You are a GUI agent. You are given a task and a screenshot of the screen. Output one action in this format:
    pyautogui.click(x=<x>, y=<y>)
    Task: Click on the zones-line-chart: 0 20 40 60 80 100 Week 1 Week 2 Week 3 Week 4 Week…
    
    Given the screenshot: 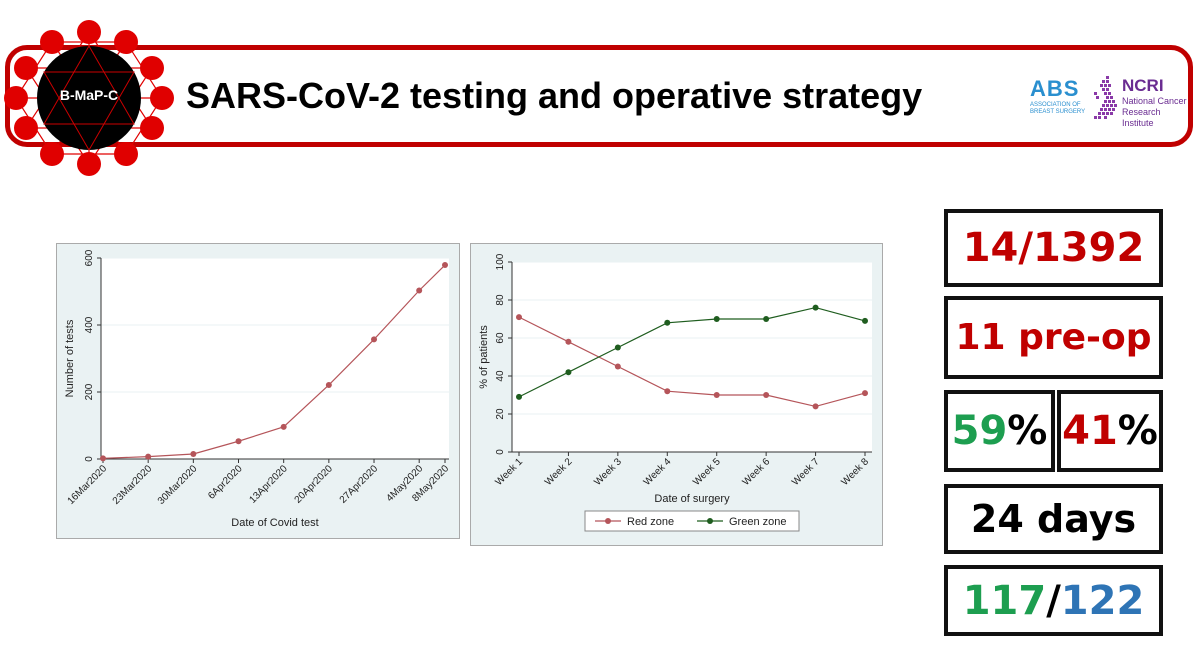 What is the action you would take?
    pyautogui.click(x=675, y=392)
    